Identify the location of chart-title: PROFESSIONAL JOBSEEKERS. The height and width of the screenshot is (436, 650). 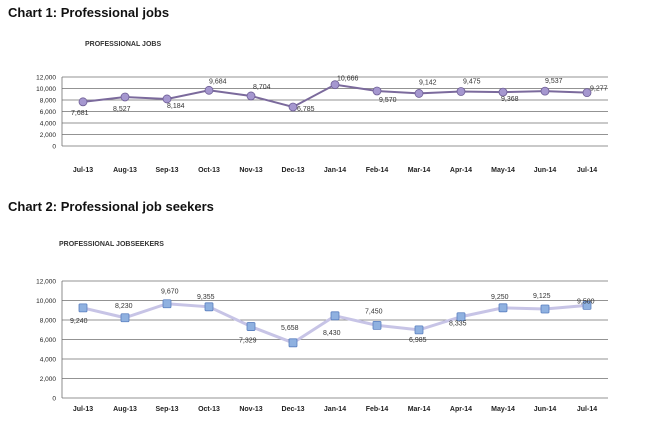
(111, 244).